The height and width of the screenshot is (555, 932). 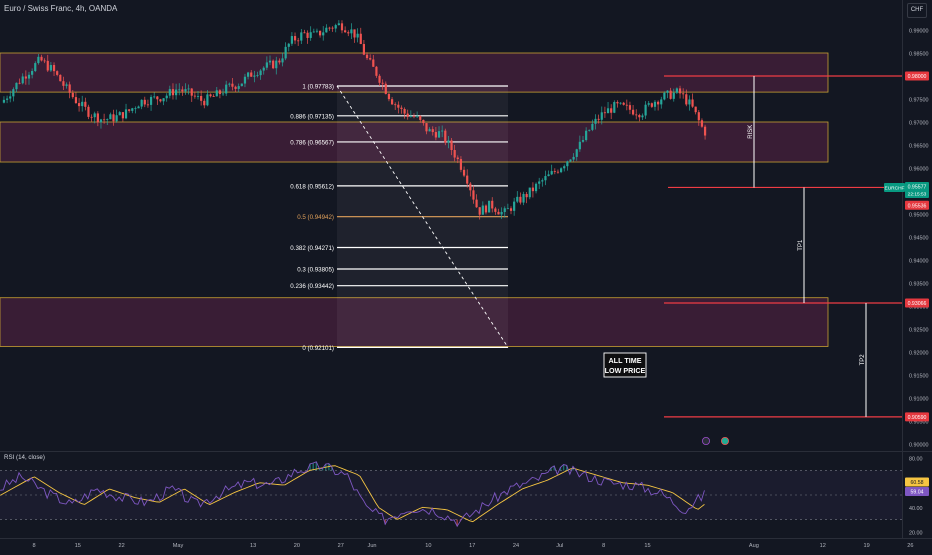 I want to click on price-tick-label: 0.96000, so click(x=919, y=170).